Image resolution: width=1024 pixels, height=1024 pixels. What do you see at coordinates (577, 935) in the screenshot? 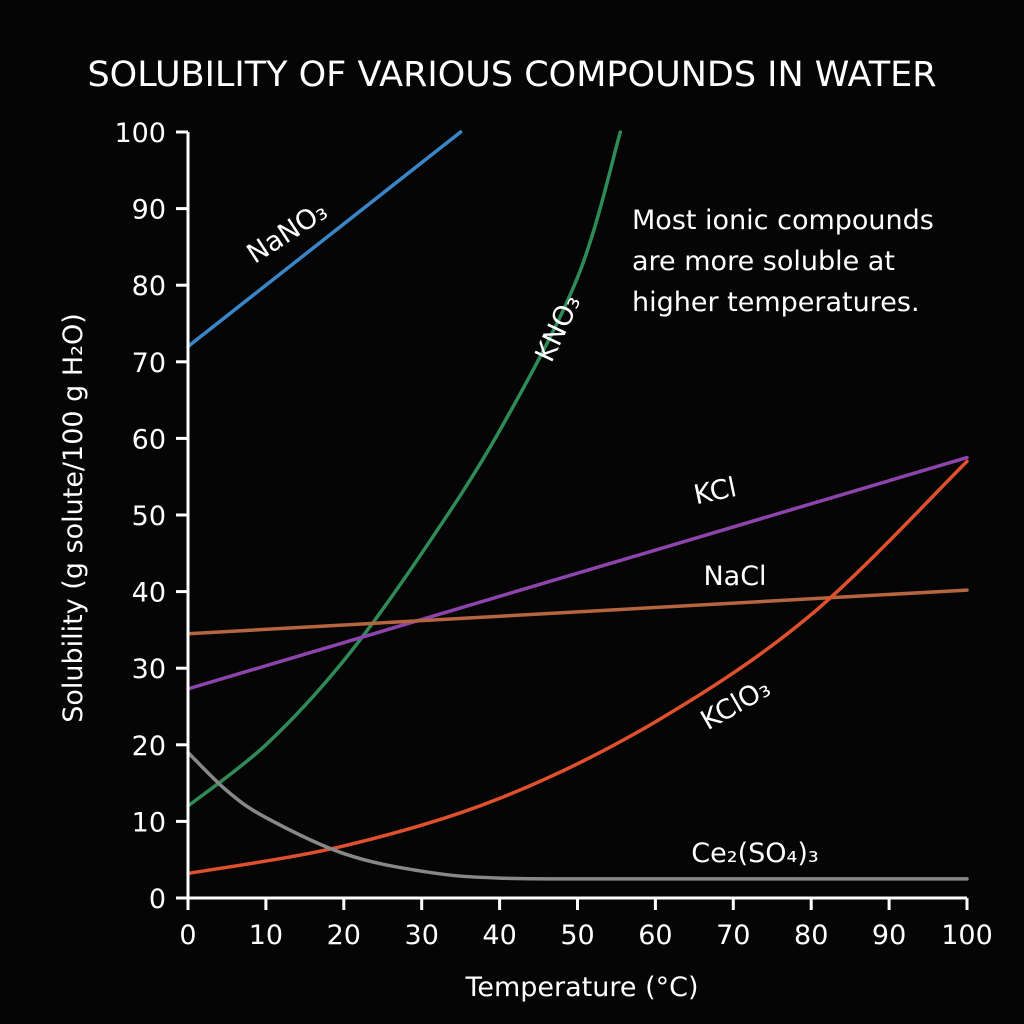
I see `x-tick-label: 50` at bounding box center [577, 935].